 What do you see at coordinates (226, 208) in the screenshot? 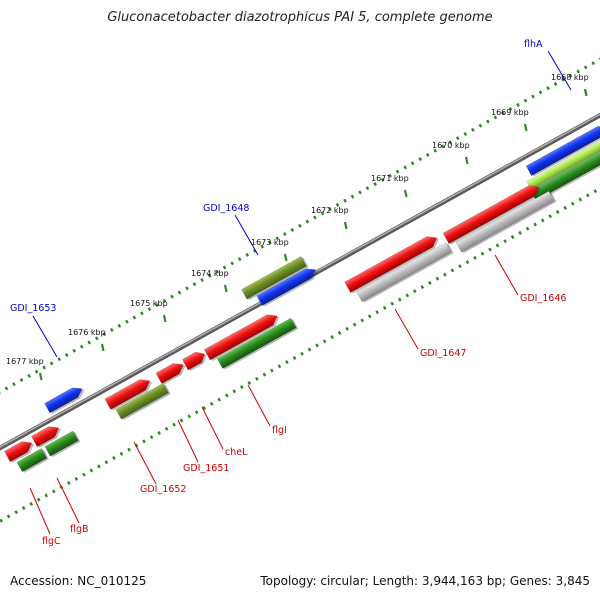
I see `gene-label: GDI_1648` at bounding box center [226, 208].